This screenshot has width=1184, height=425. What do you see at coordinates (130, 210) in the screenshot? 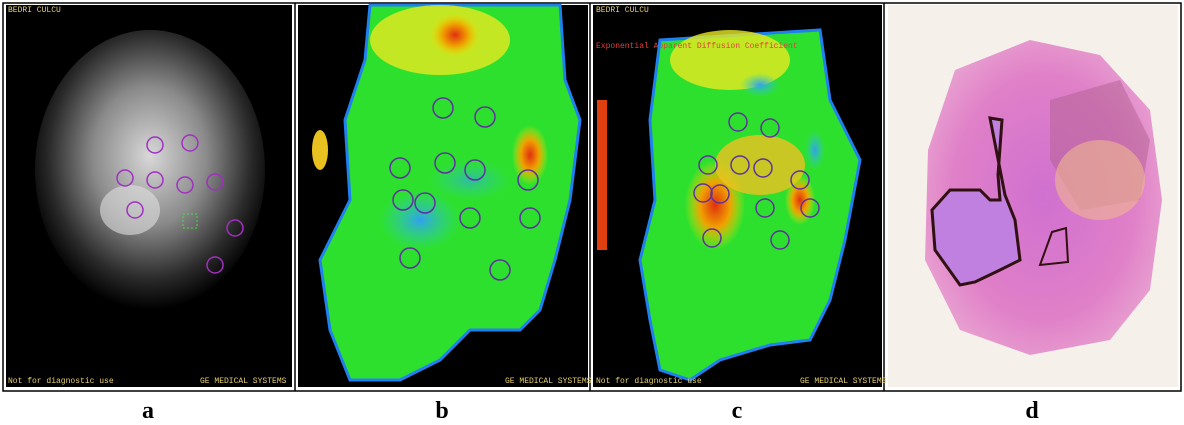
I see `bright-region` at bounding box center [130, 210].